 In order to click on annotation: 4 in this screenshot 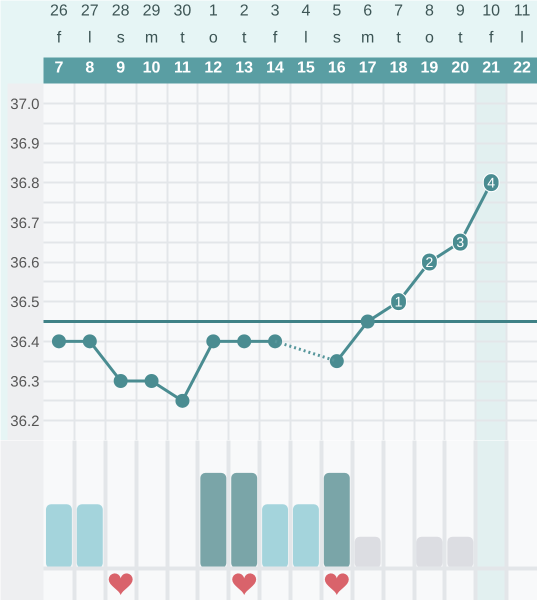, I will do `click(491, 182)`.